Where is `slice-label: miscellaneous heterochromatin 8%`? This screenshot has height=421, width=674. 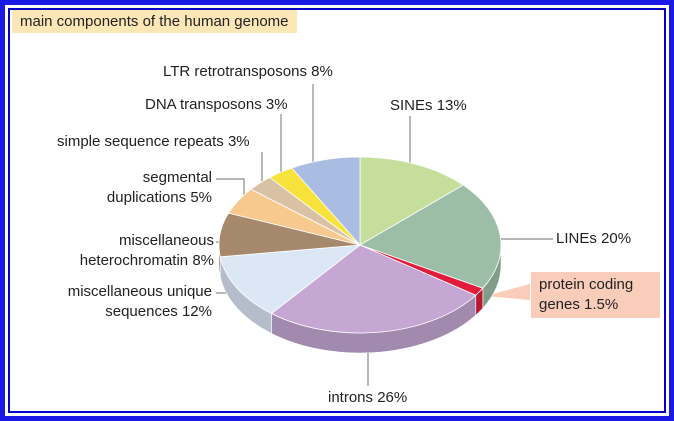 slice-label: miscellaneous heterochromatin 8% is located at coordinates (129, 251).